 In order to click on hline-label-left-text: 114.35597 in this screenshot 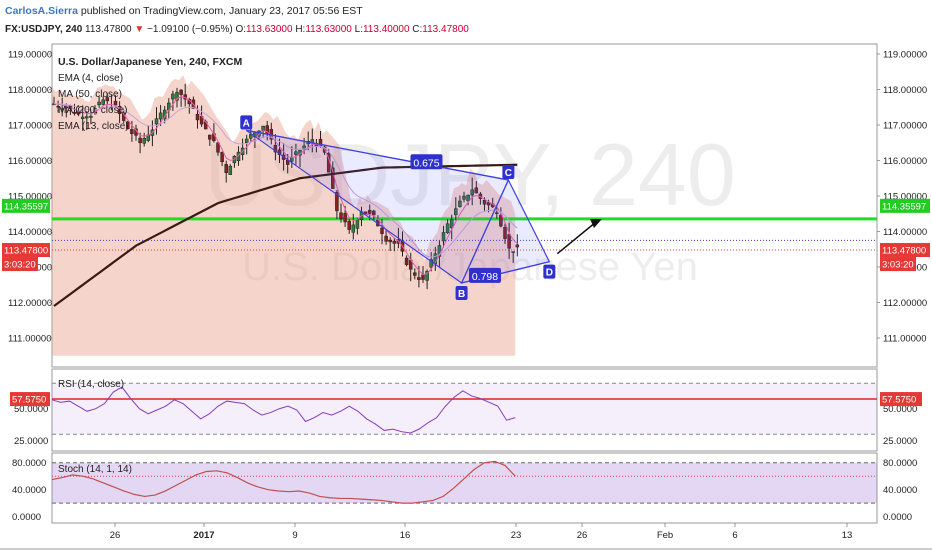, I will do `click(26, 206)`.